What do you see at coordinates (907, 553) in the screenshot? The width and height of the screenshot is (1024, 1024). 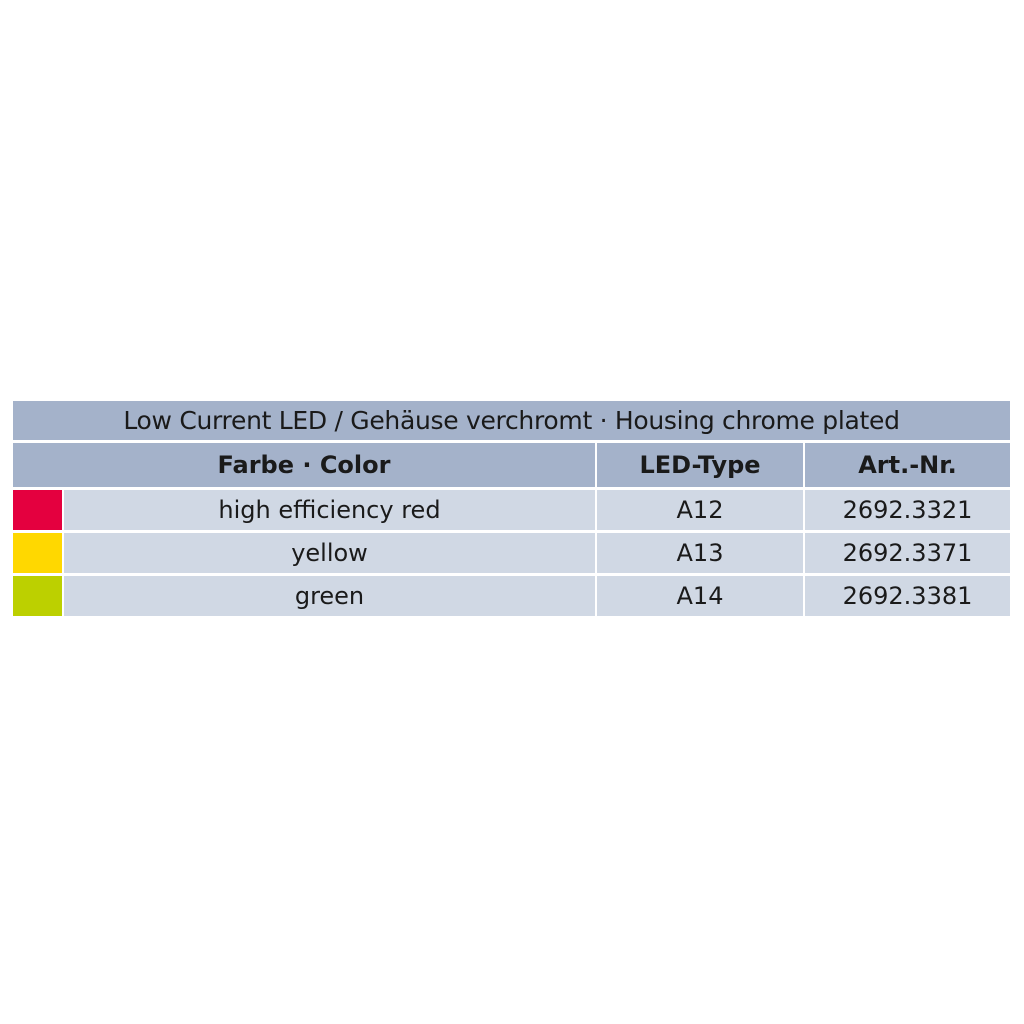 I see `art-nr: 2692.3371` at bounding box center [907, 553].